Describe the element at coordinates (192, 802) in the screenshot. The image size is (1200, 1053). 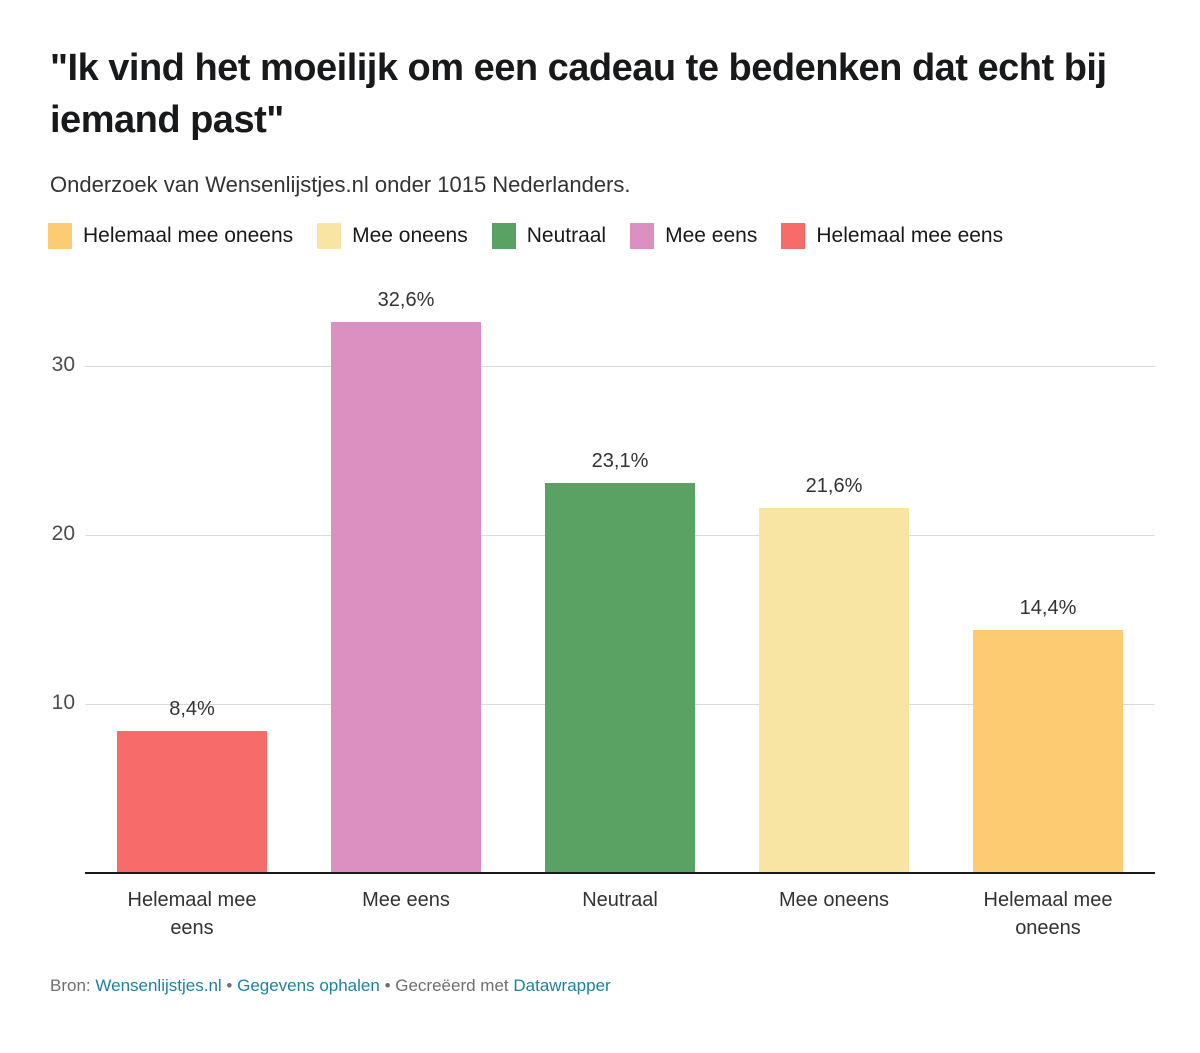
I see `bar-helemaal-mee-eens` at that location.